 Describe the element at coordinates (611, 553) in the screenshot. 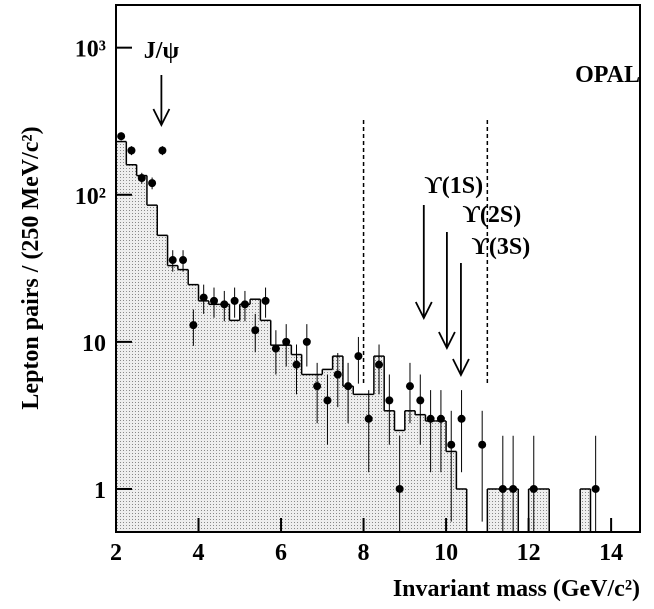

I see `x-tick-label: 14` at that location.